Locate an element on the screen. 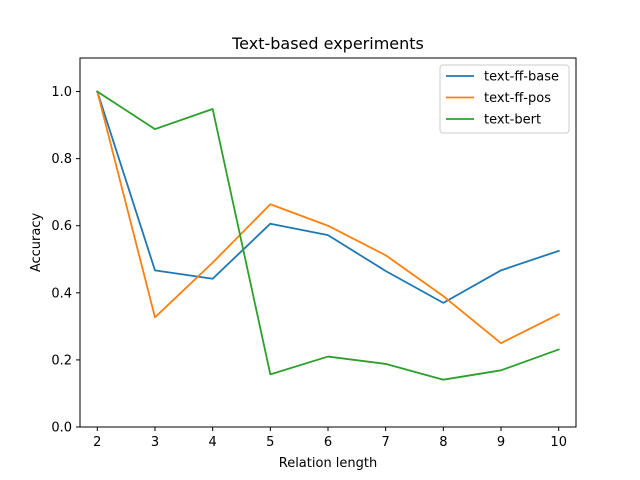 Image resolution: width=640 pixels, height=480 pixels. x-axis-label: Relation length is located at coordinates (328, 463).